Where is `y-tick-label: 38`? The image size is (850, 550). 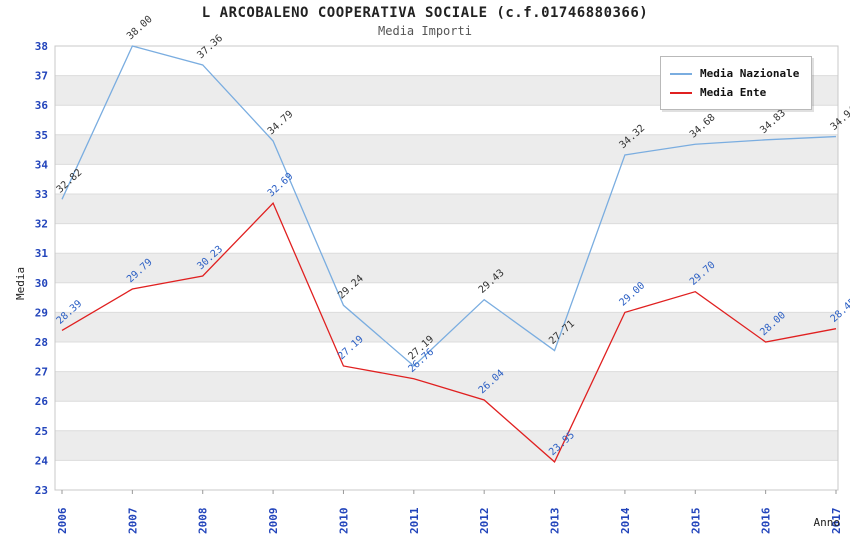 y-tick-label: 38 is located at coordinates (41, 46).